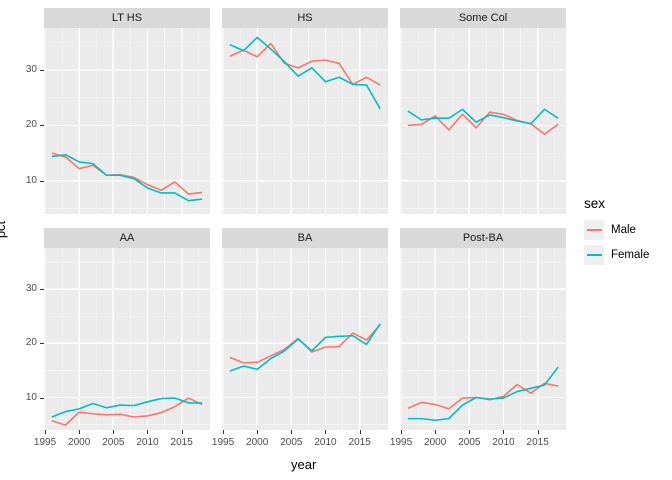 The image size is (672, 480). Describe the element at coordinates (630, 255) in the screenshot. I see `legend-item-label: Female` at that location.